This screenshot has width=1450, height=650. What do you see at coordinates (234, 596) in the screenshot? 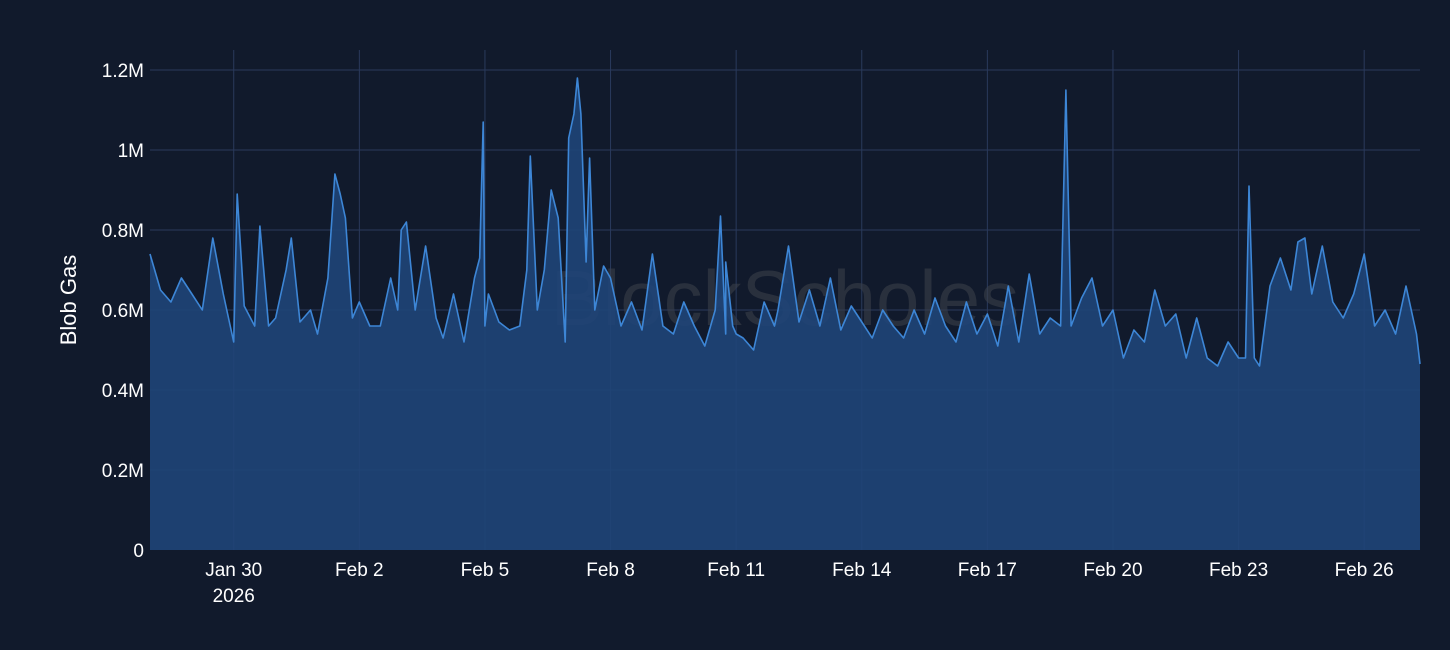
I see `x-tick-sublabel: 2026` at bounding box center [234, 596].